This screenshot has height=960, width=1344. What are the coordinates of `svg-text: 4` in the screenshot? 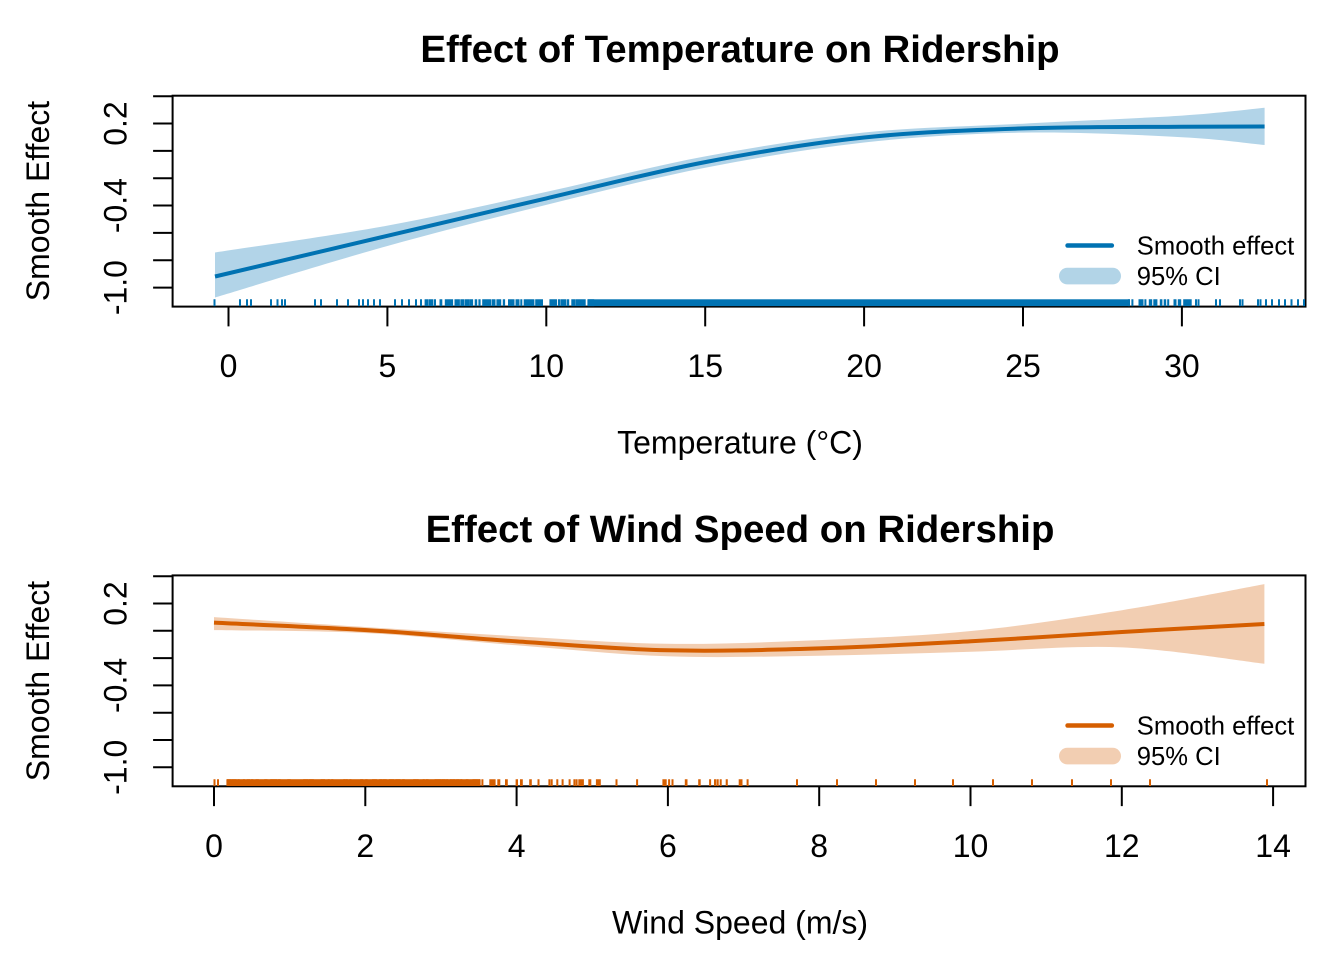 It's located at (517, 846).